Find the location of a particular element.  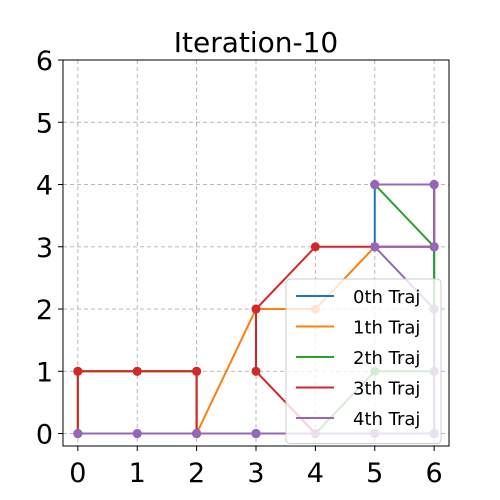

legend: 0th Traj 1th Traj 2th Traj 3th Traj 4th Traj is located at coordinates (363, 361).